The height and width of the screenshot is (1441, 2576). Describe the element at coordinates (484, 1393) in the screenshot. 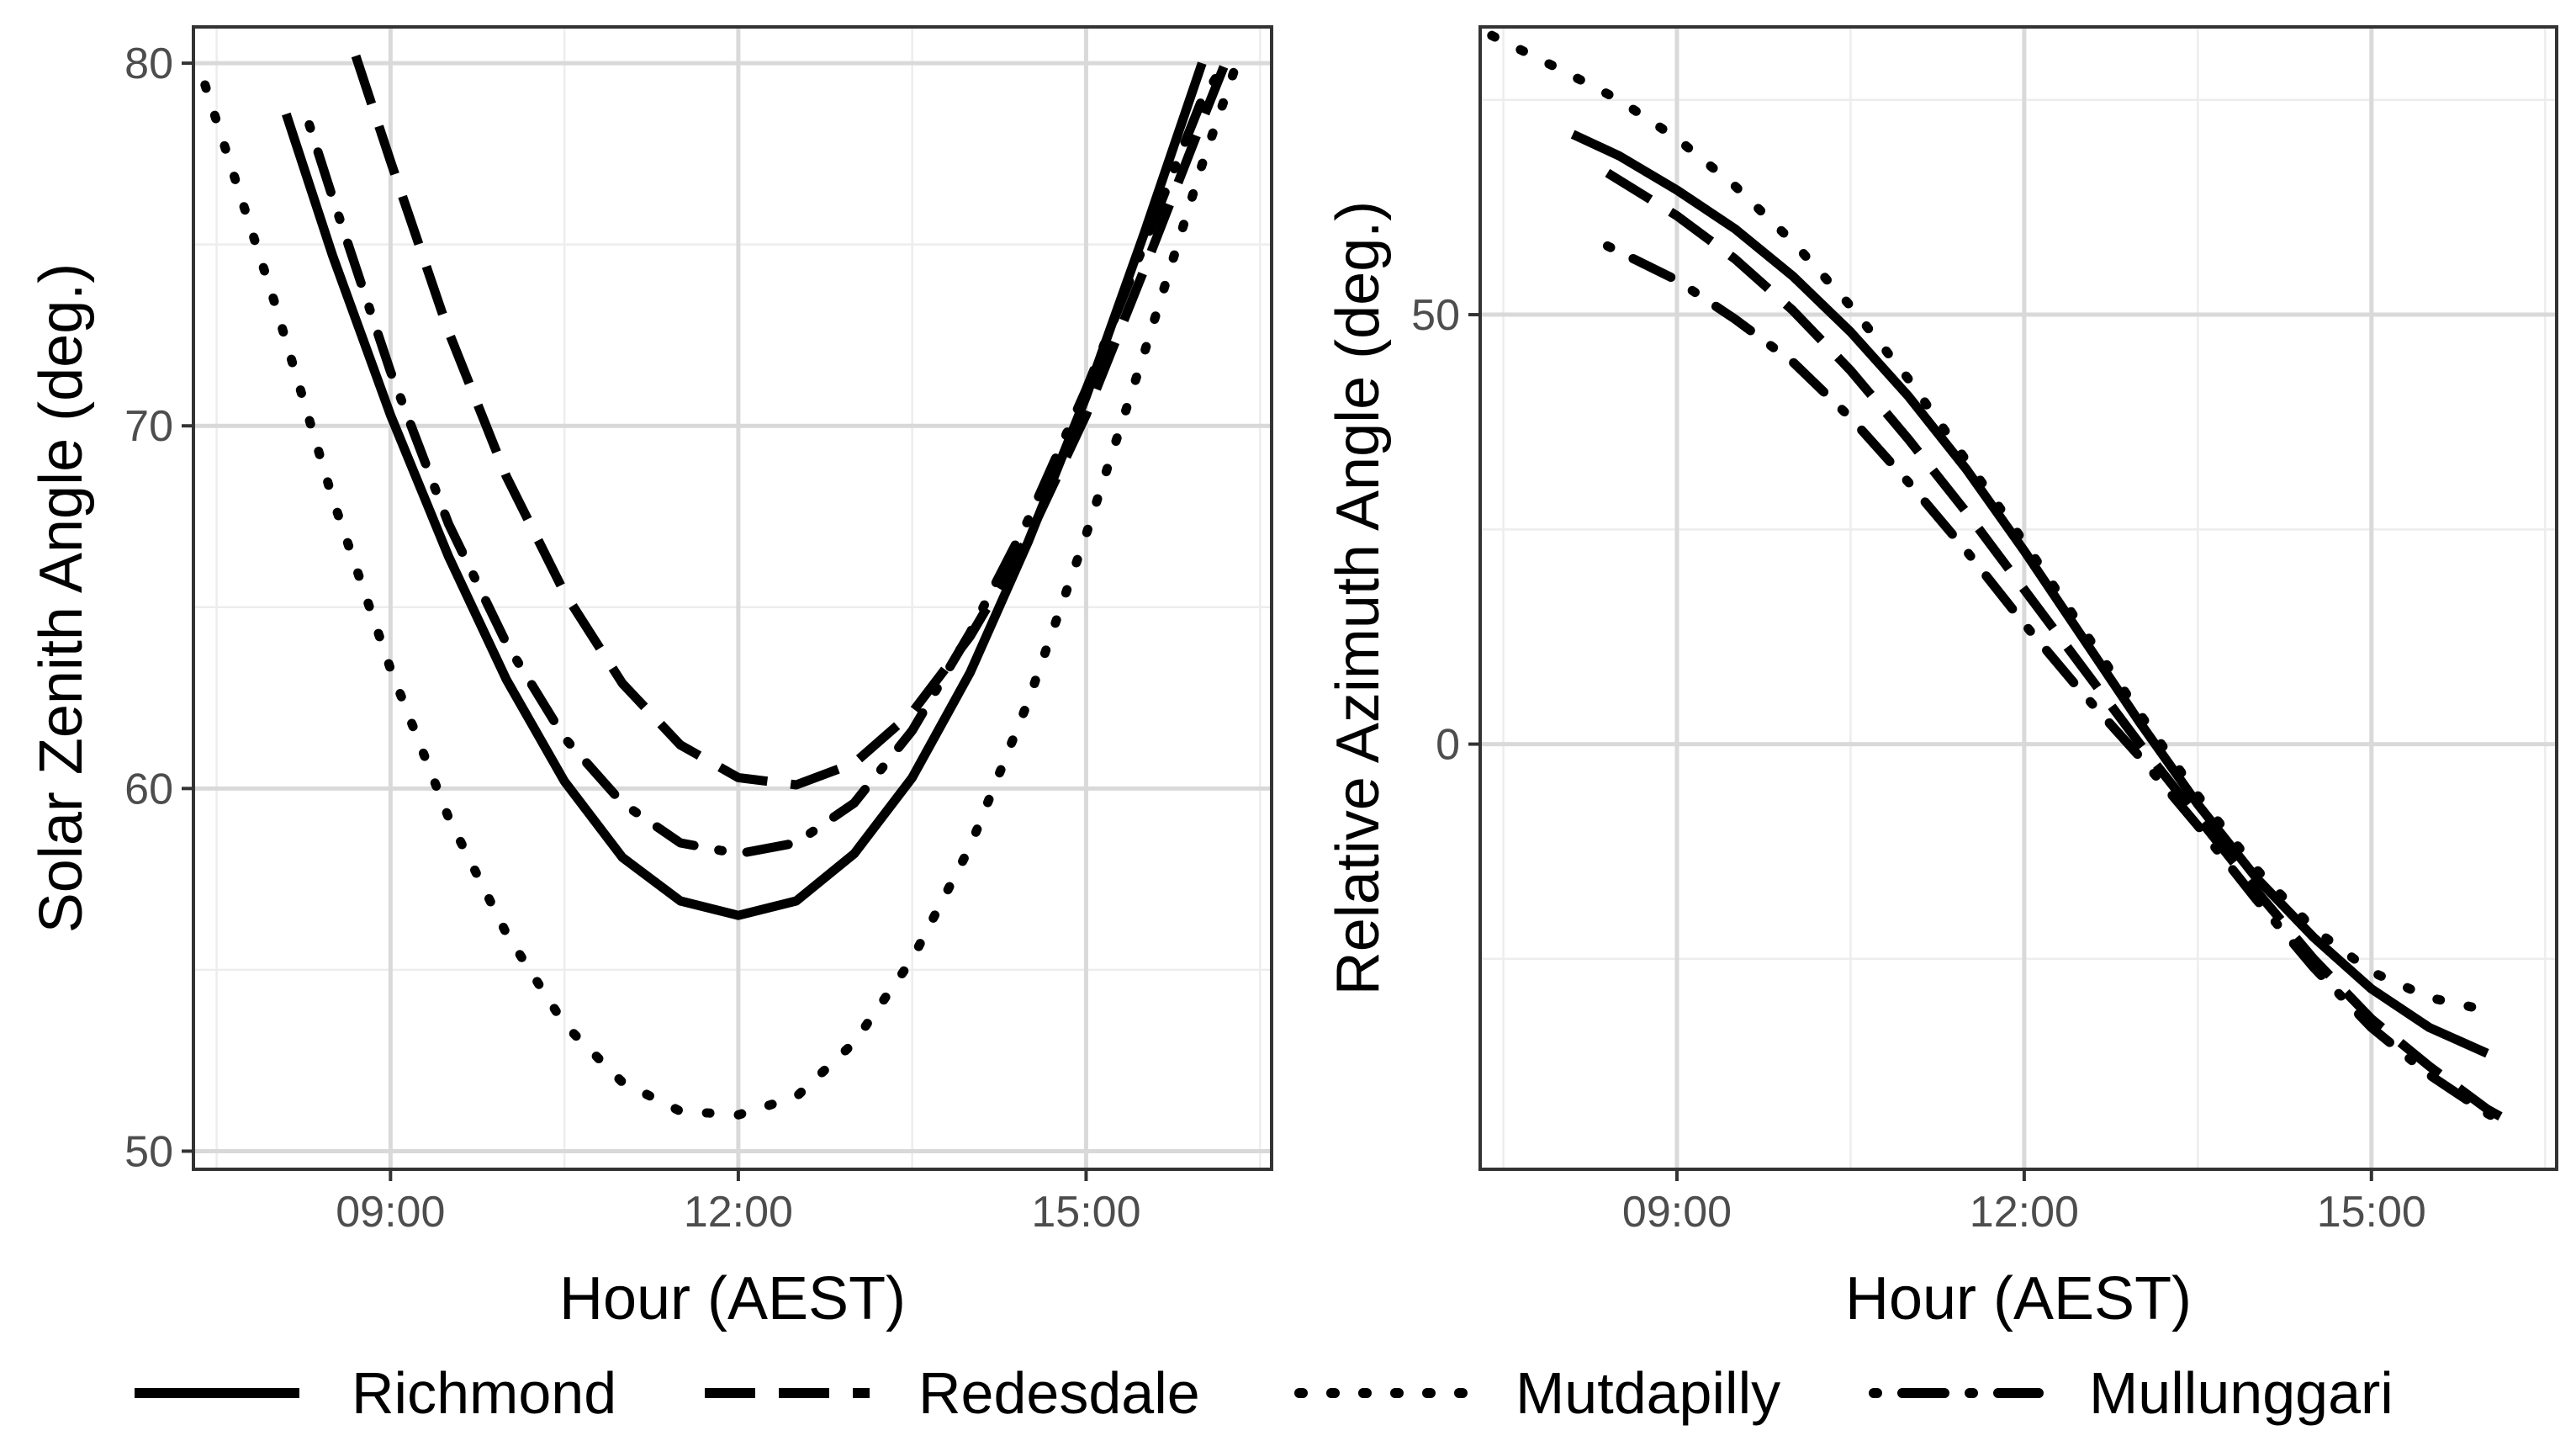

I see `legend-label-richmond: Richmond` at that location.